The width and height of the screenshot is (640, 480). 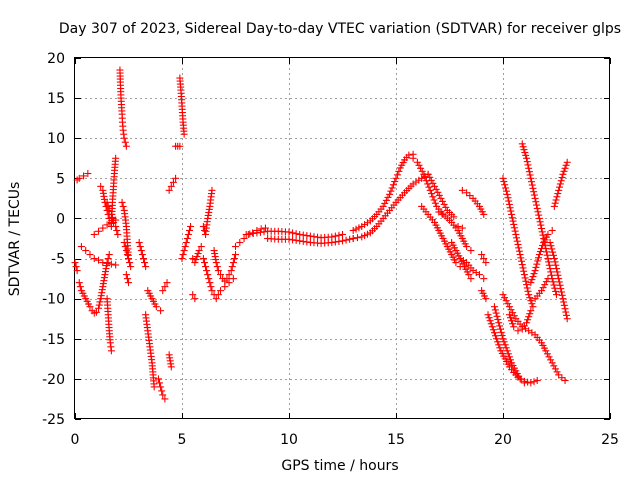 I want to click on data-point-trace-v, so click(x=189, y=230).